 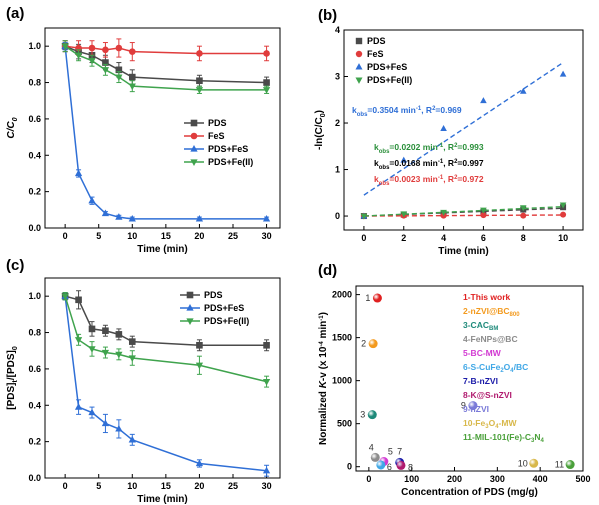 What do you see at coordinates (390, 452) in the screenshot?
I see `point-number-label: 5` at bounding box center [390, 452].